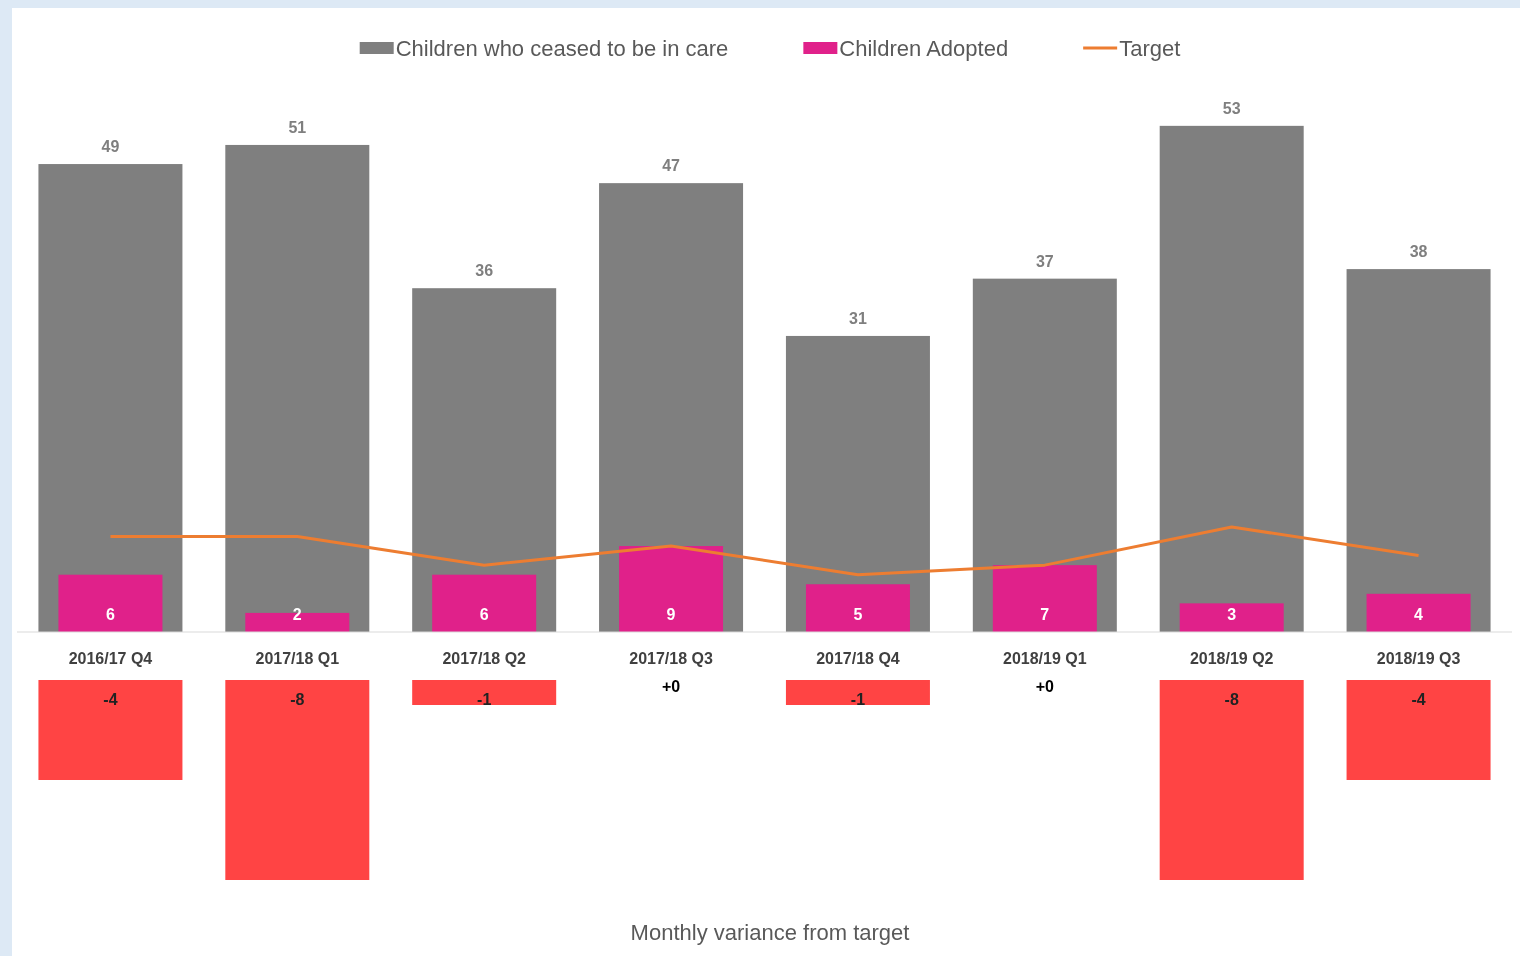  I want to click on x-tick-label: 2018/19 Q2, so click(1231, 658).